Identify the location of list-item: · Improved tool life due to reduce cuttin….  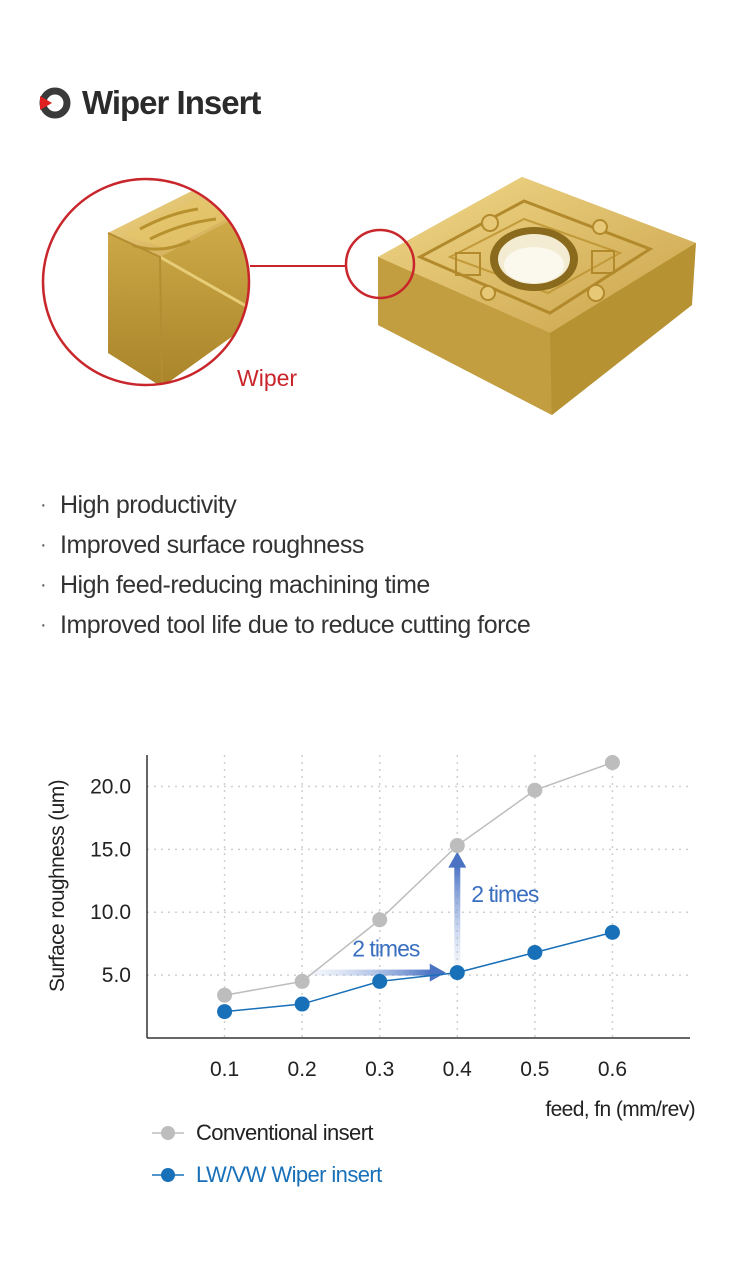
(285, 628).